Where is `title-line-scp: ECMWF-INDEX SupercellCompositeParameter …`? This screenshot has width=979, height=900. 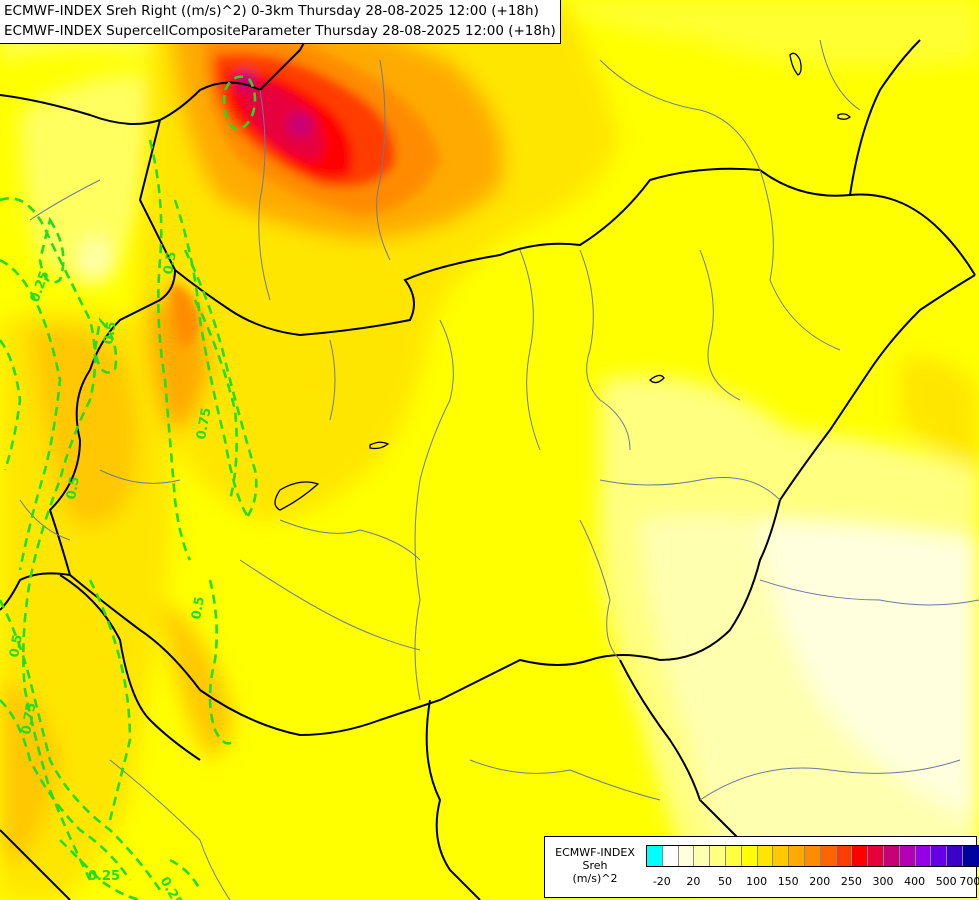 title-line-scp: ECMWF-INDEX SupercellCompositeParameter … is located at coordinates (280, 31).